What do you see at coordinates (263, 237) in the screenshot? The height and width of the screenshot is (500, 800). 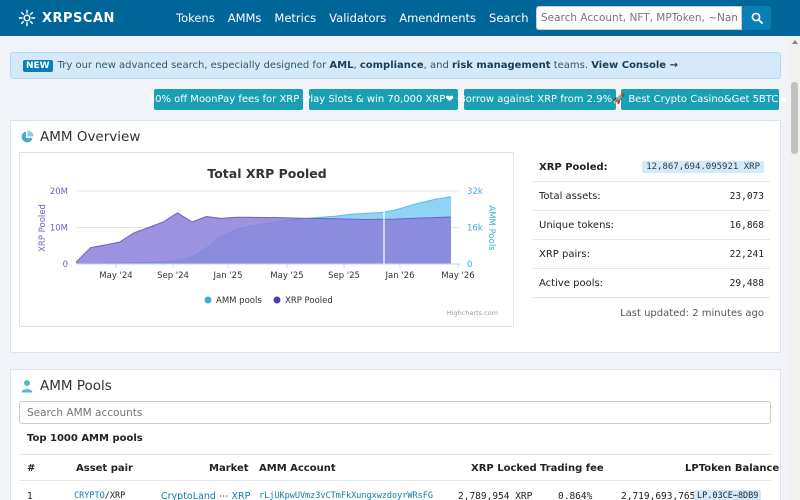 I see `series-line-xrp-pooled` at bounding box center [263, 237].